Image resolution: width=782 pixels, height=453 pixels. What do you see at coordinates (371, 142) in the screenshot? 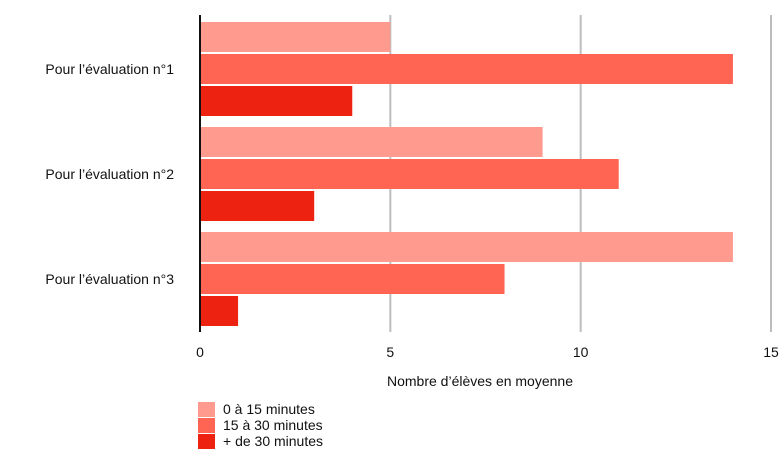
I see `bar-eval2-series1` at bounding box center [371, 142].